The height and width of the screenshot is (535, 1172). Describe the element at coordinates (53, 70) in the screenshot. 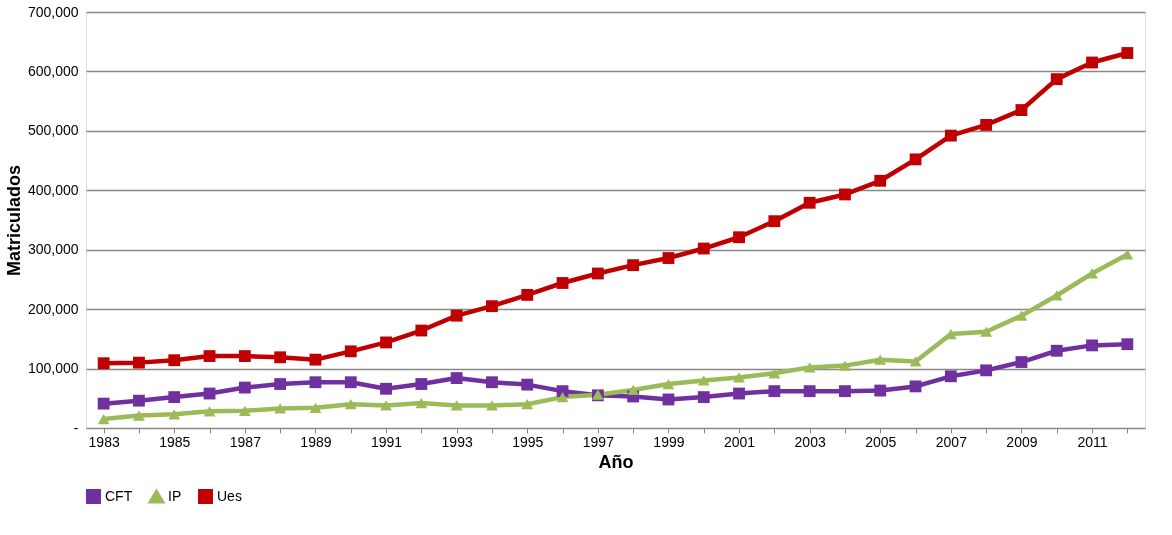

I see `y-tick-label: 600,000` at that location.